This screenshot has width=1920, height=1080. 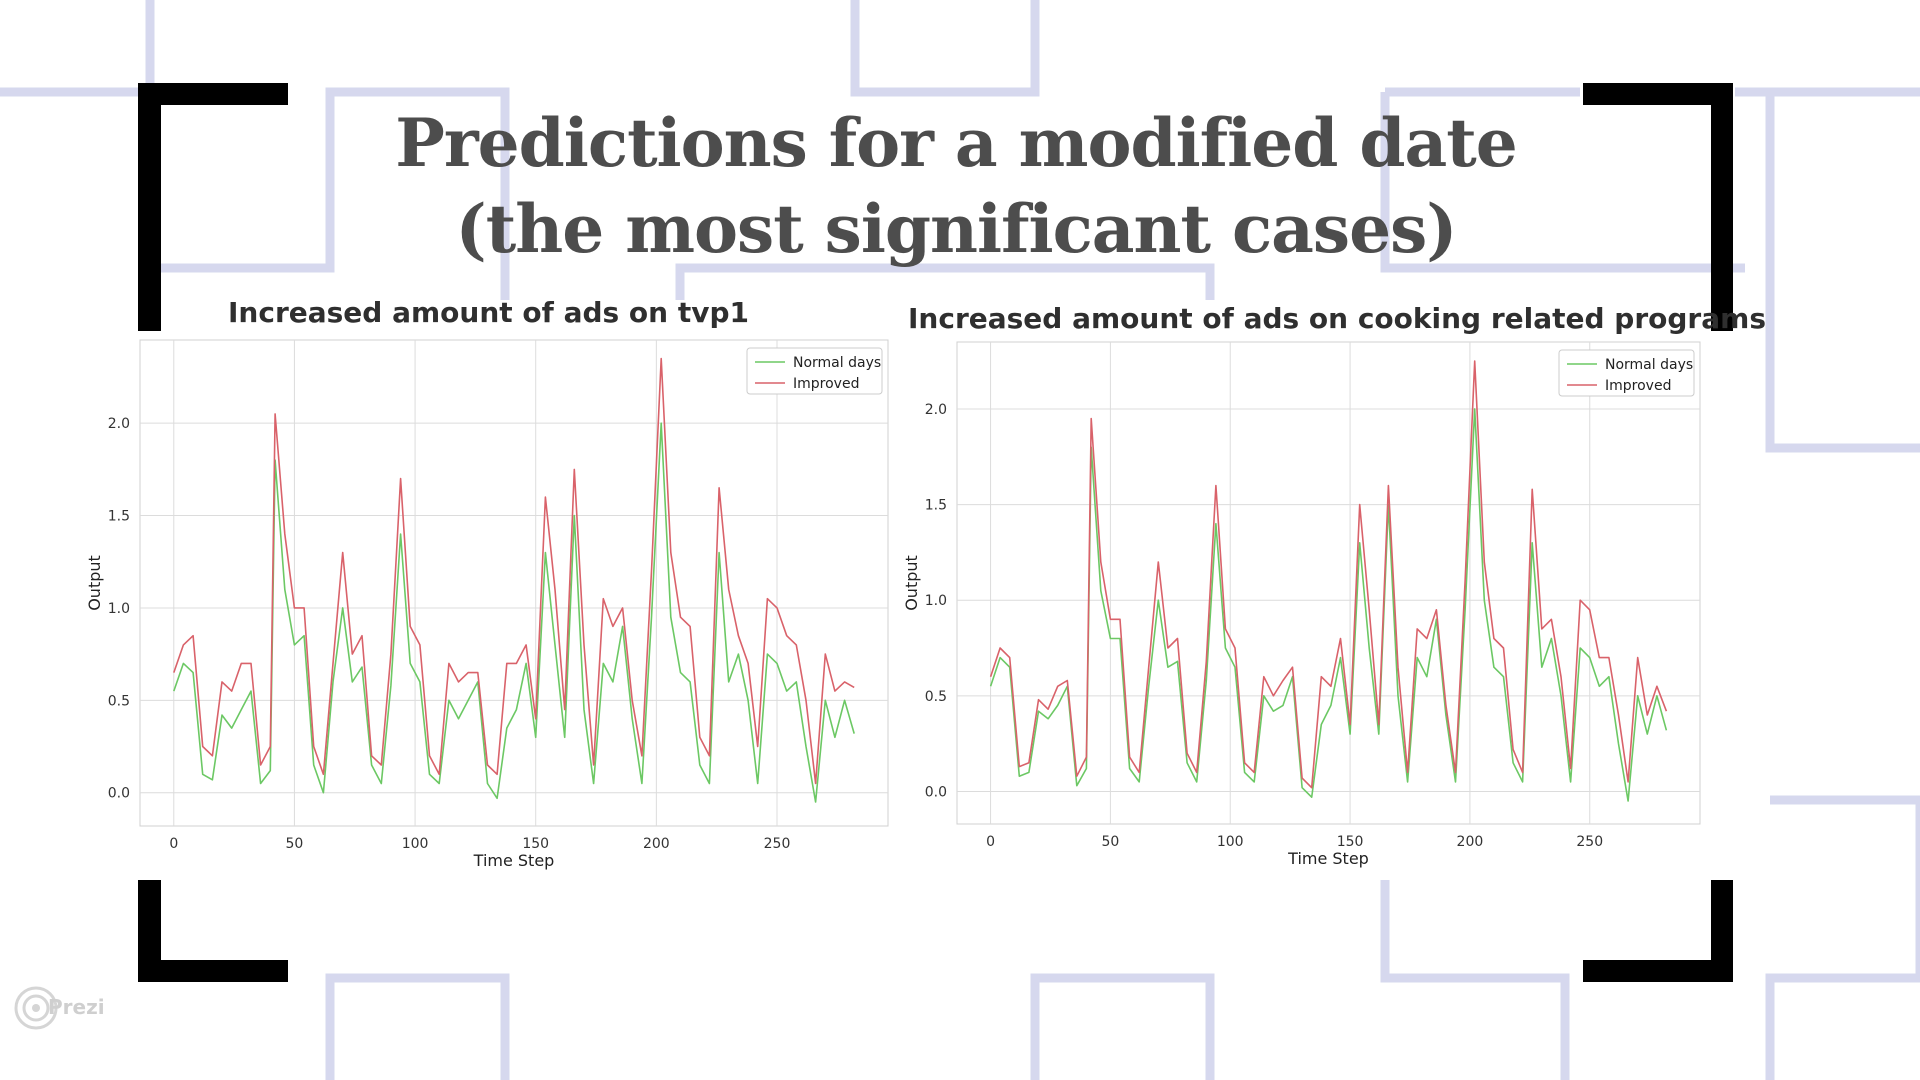 I want to click on chart-title-tvp1: Increased amount of ads on tvp1, so click(x=488, y=312).